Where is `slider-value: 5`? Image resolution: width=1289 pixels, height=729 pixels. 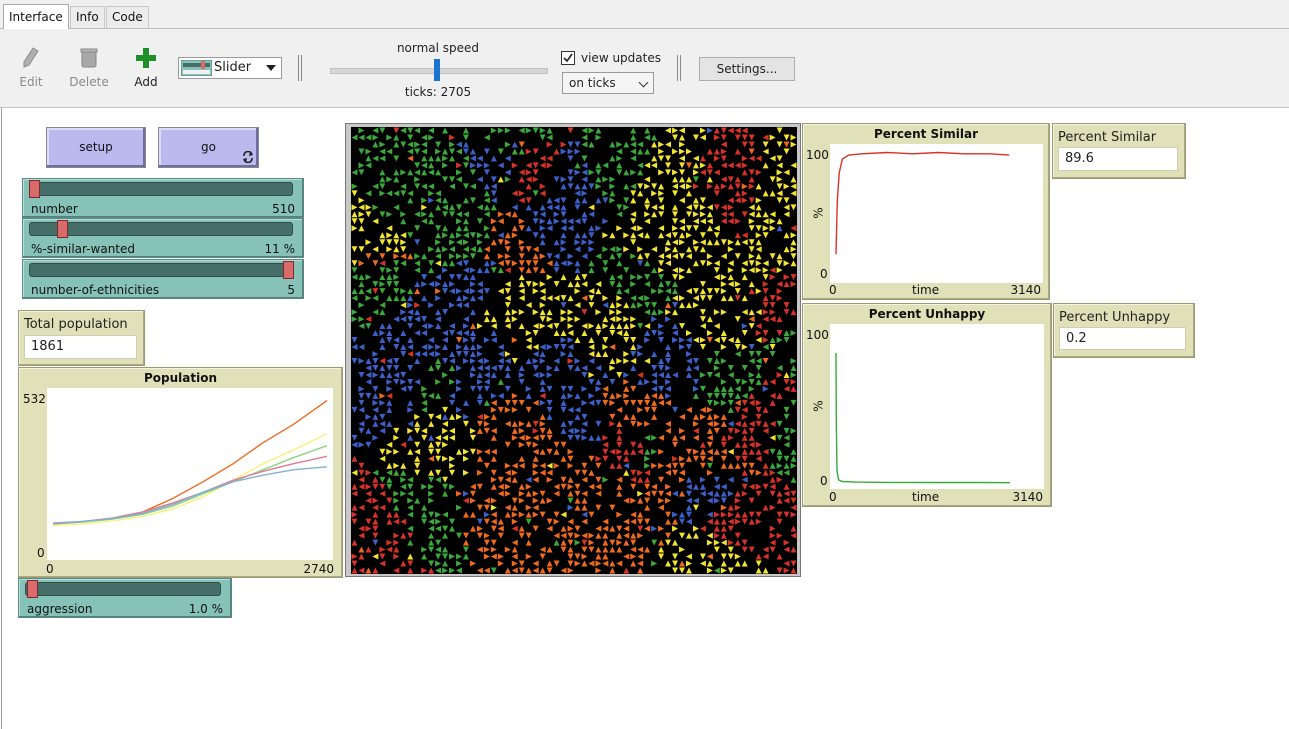
slider-value: 5 is located at coordinates (291, 290).